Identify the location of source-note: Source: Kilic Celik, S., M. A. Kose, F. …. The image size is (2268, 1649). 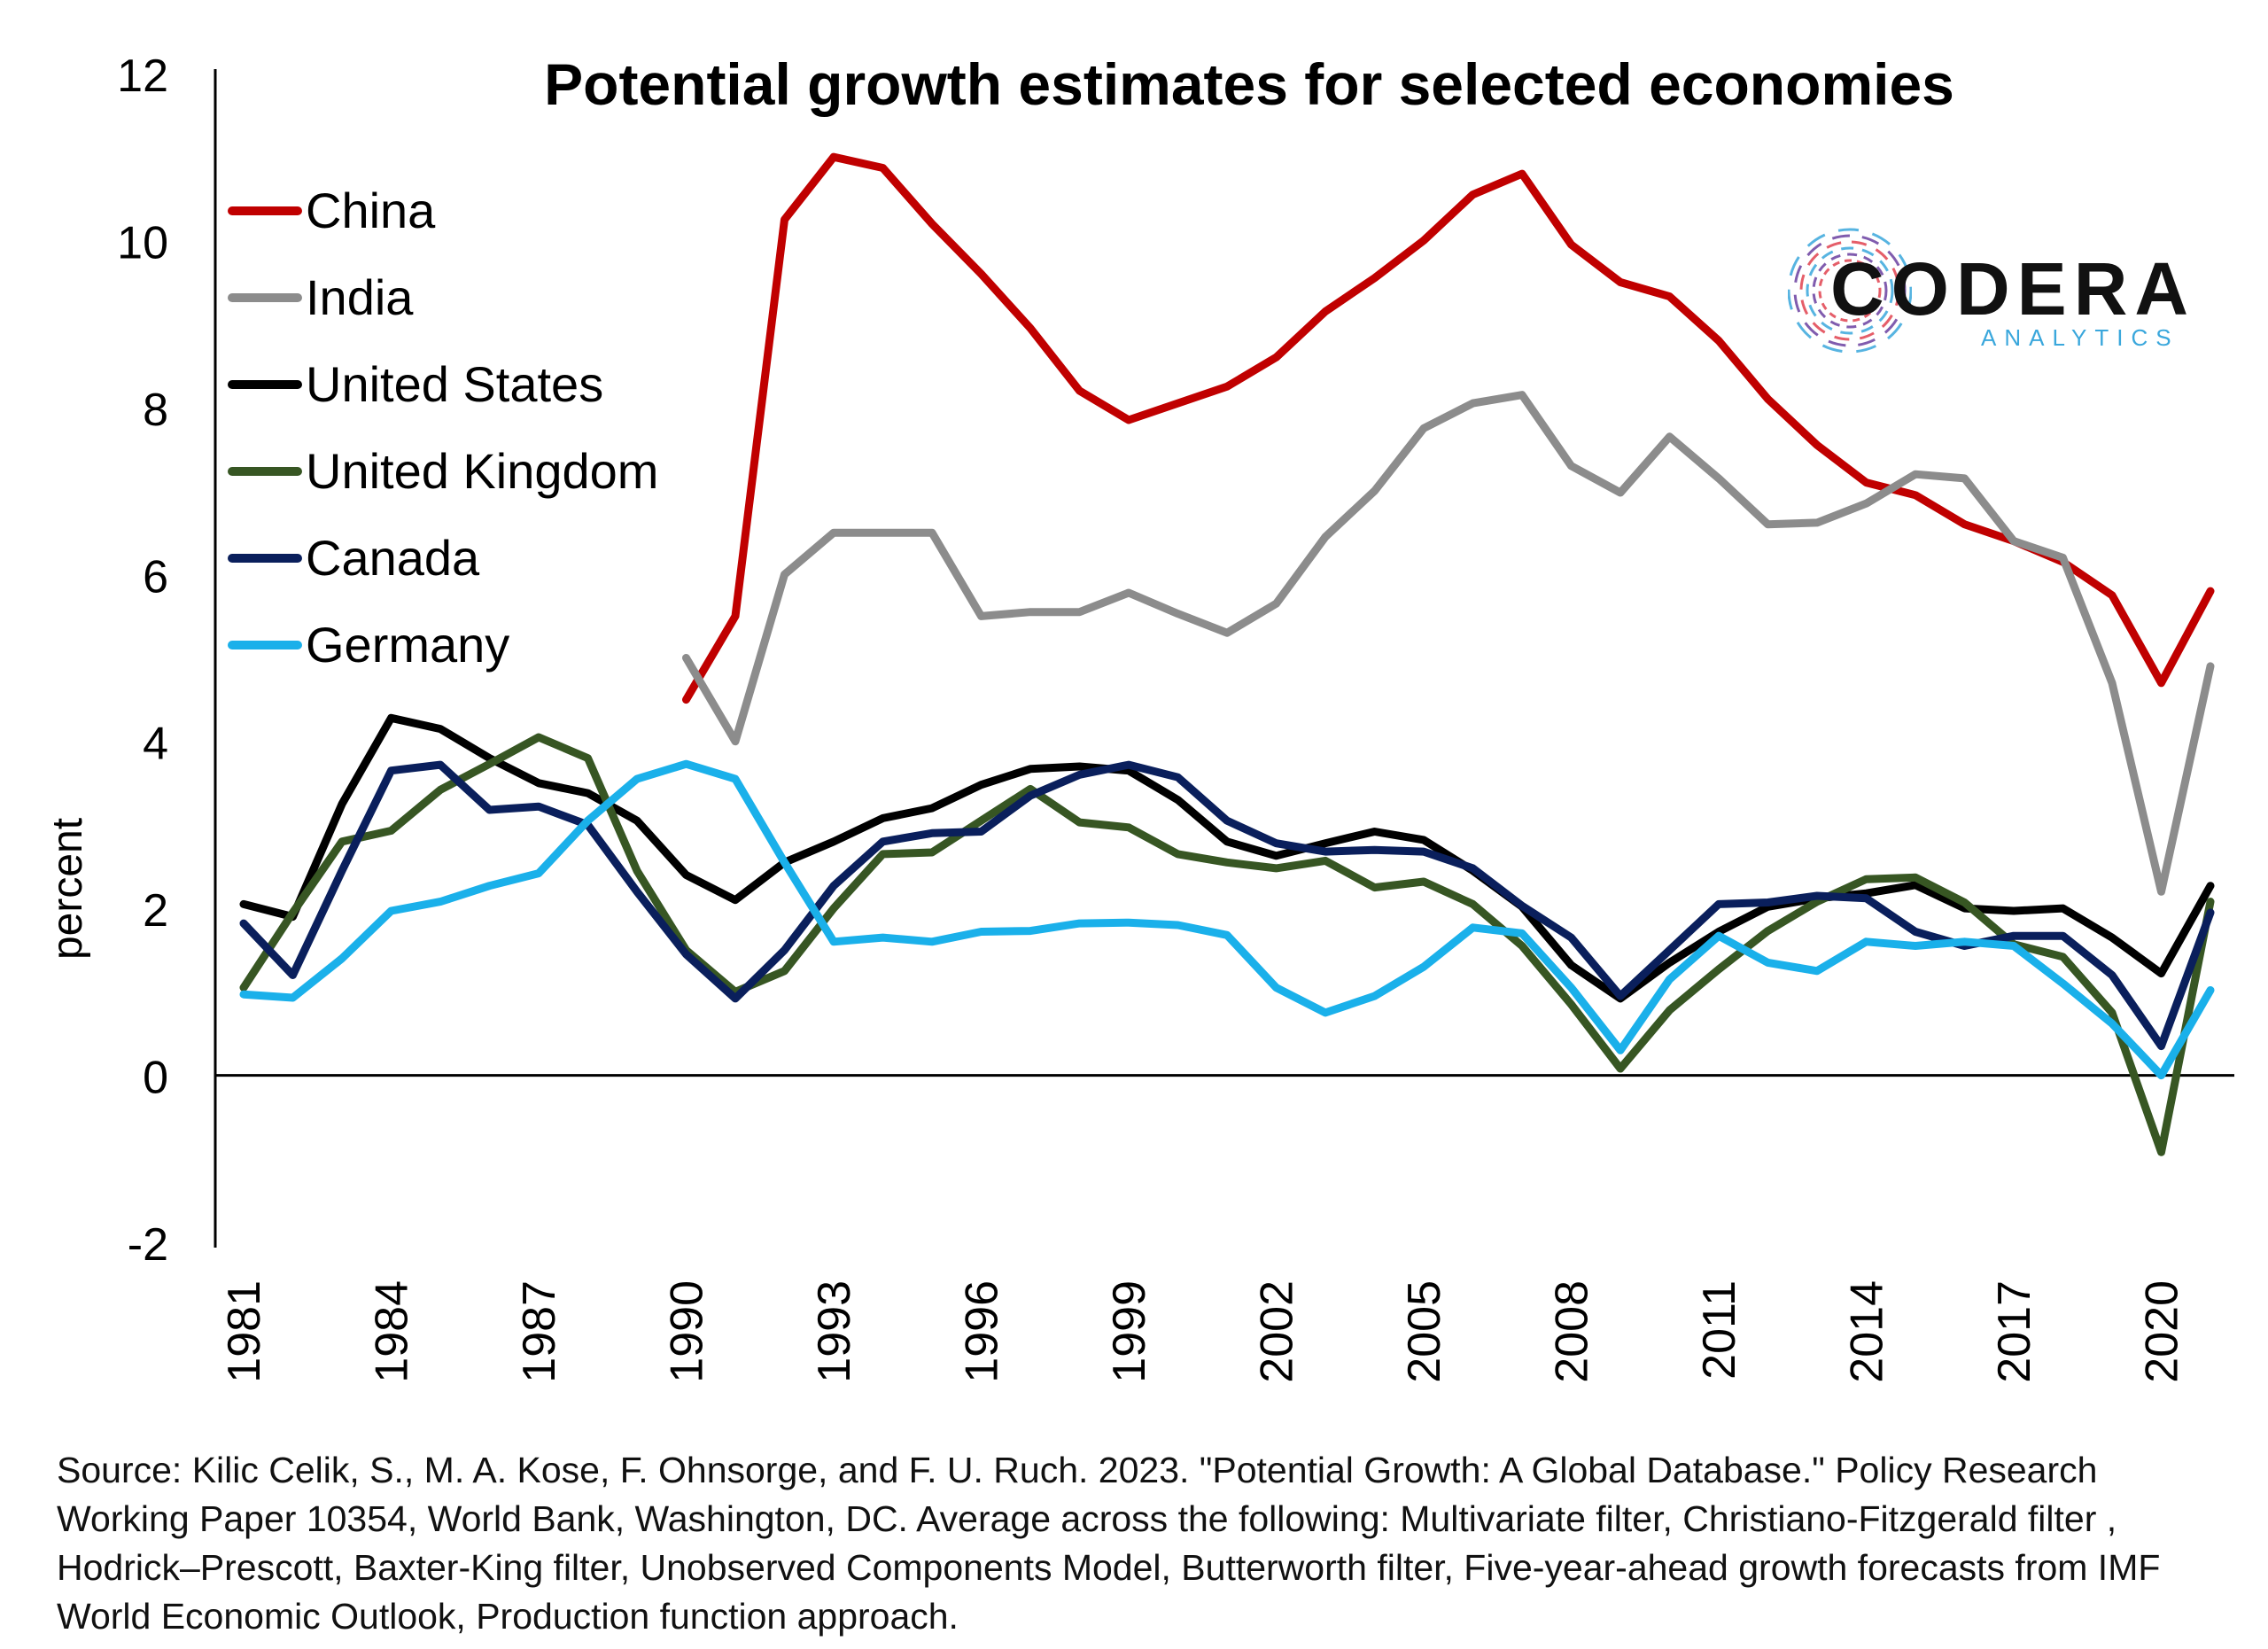
(1109, 1543).